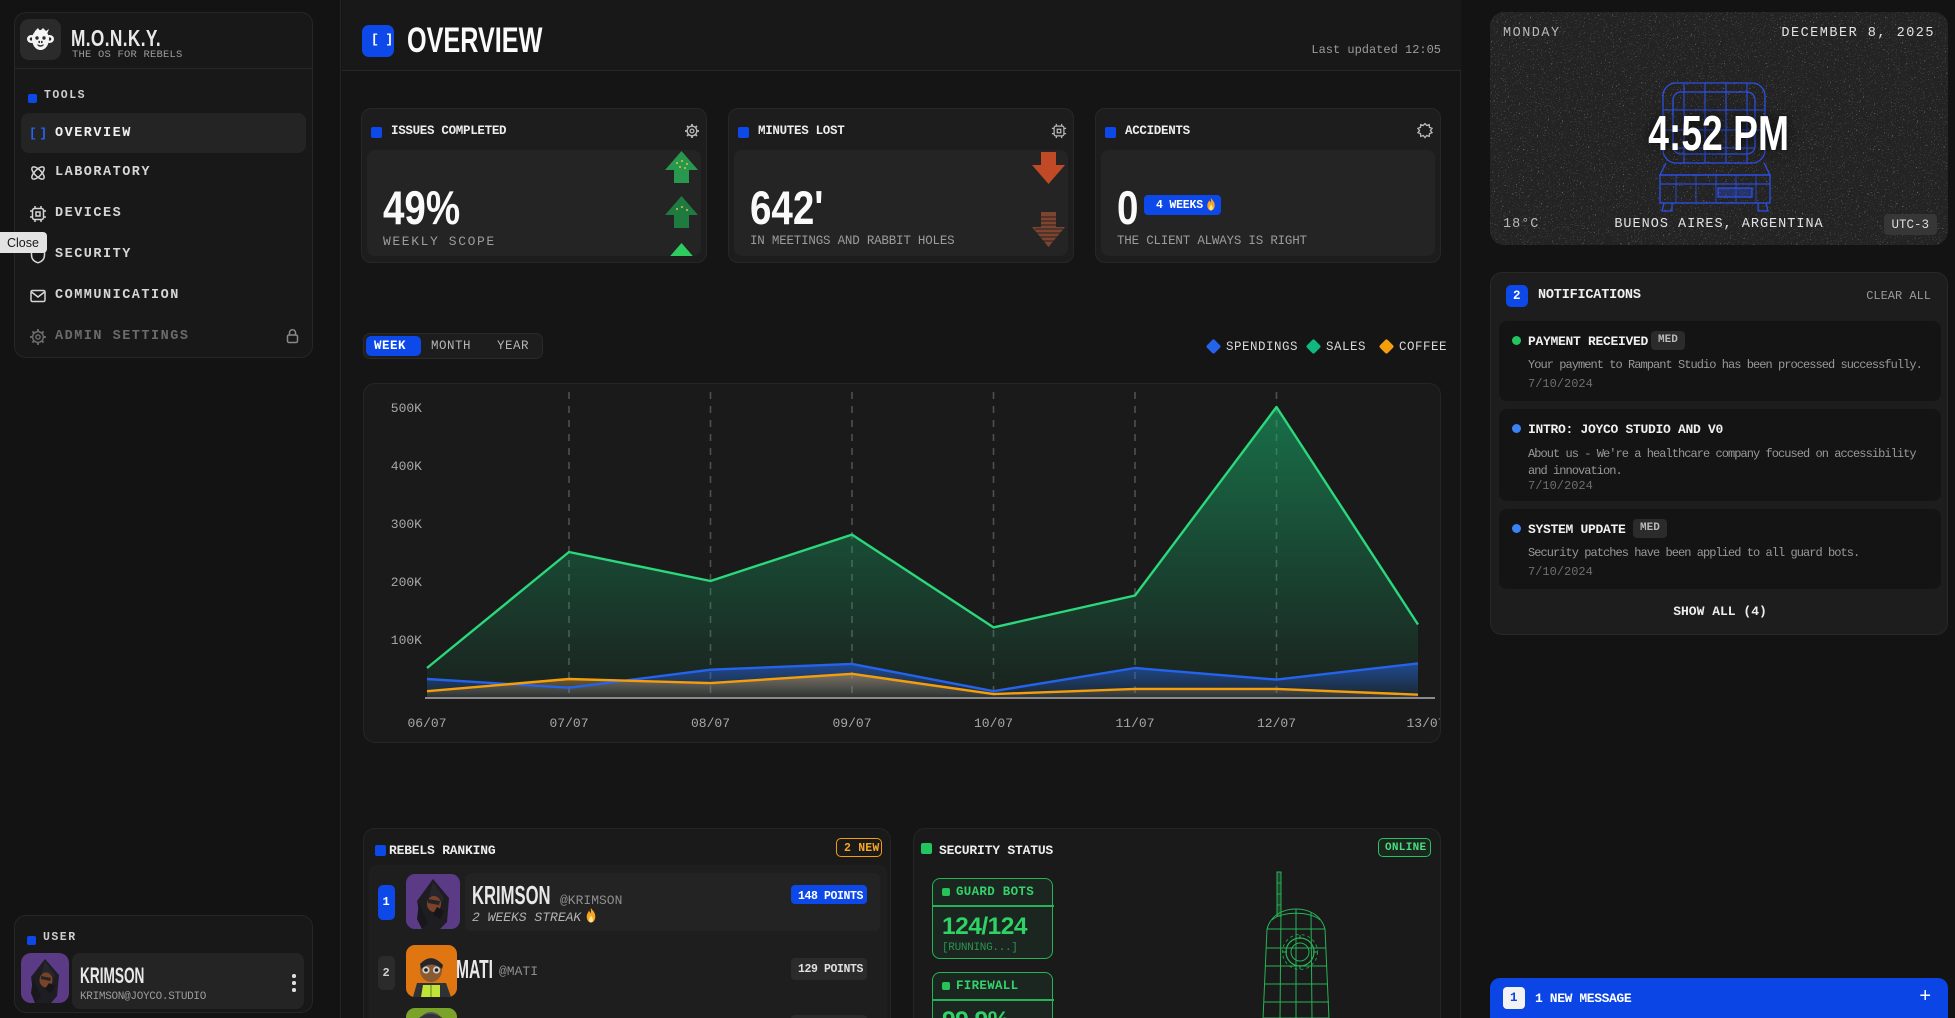 The height and width of the screenshot is (1018, 1955). I want to click on svg-text: 10/07, so click(993, 723).